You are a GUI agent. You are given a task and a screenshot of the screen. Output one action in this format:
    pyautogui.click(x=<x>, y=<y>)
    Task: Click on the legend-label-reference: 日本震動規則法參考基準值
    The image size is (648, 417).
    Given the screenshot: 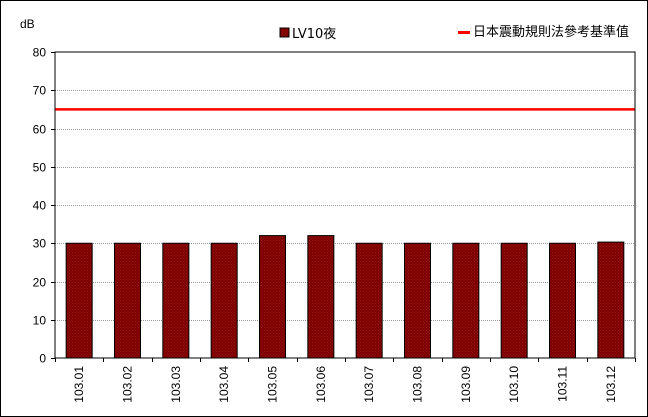 What is the action you would take?
    pyautogui.click(x=551, y=32)
    